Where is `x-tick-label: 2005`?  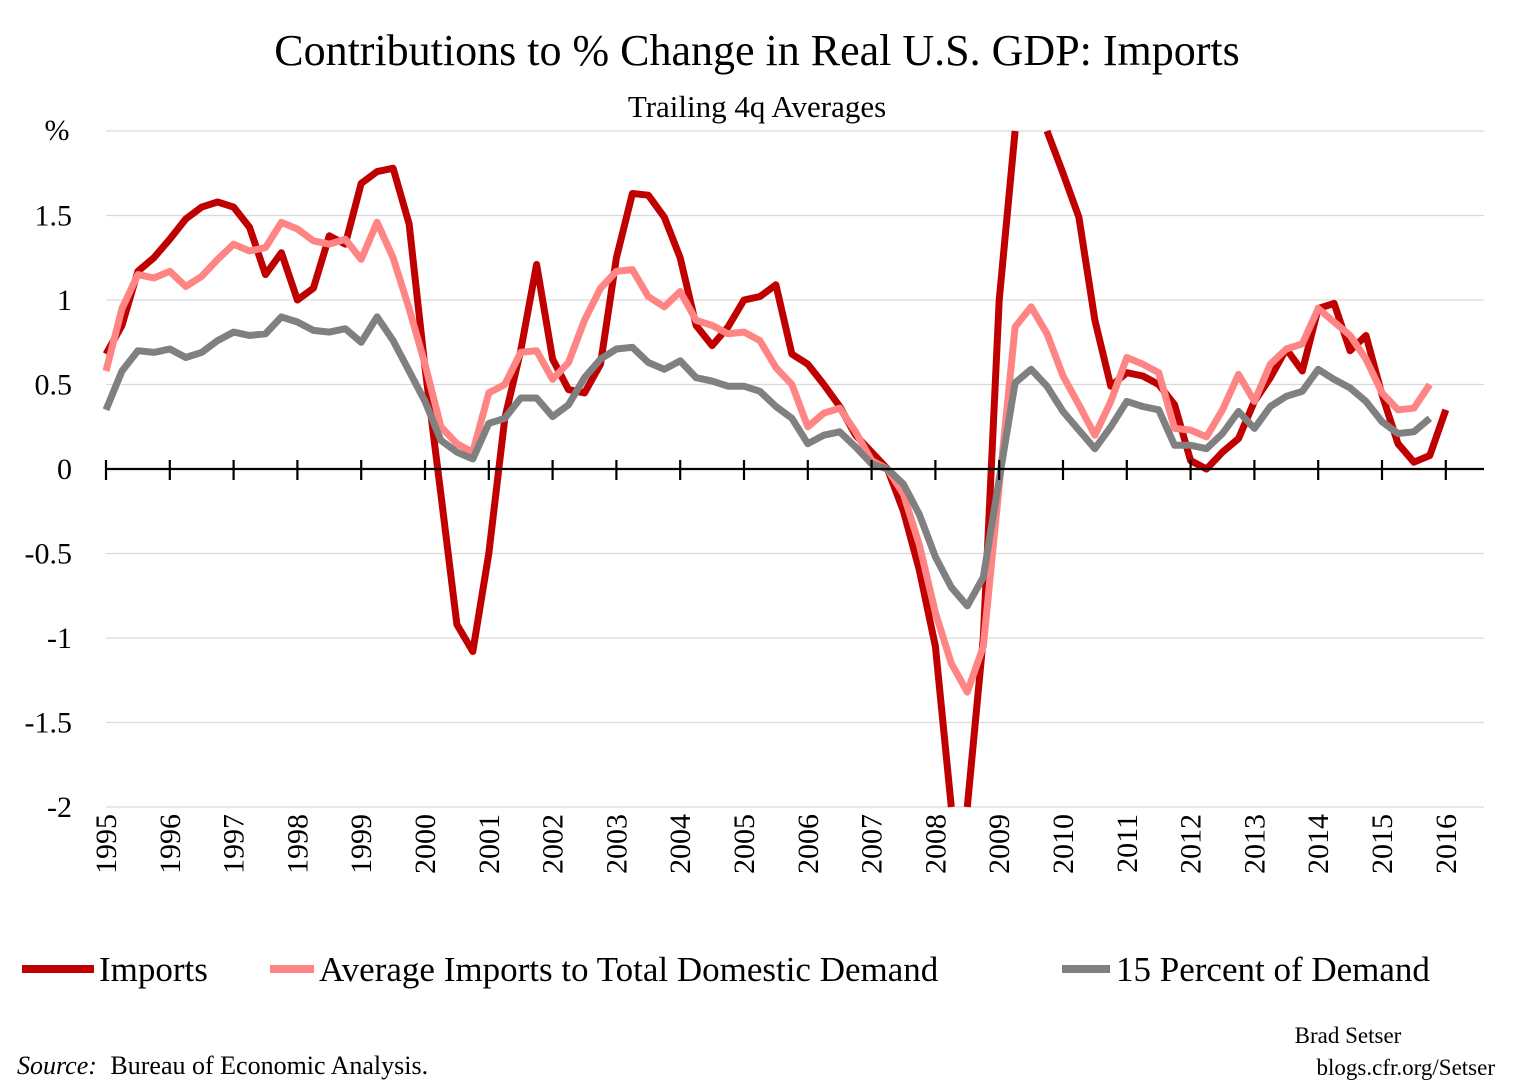 x-tick-label: 2005 is located at coordinates (744, 844).